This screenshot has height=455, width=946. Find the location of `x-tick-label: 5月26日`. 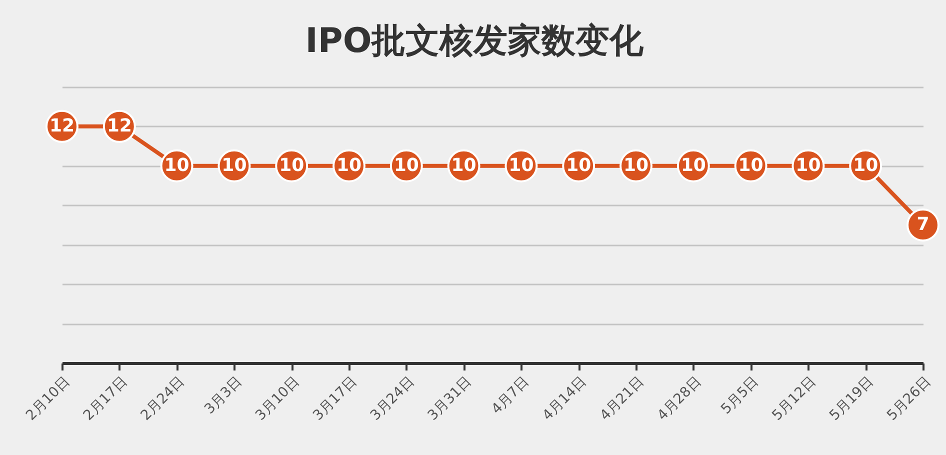

x-tick-label: 5月26日 is located at coordinates (909, 399).